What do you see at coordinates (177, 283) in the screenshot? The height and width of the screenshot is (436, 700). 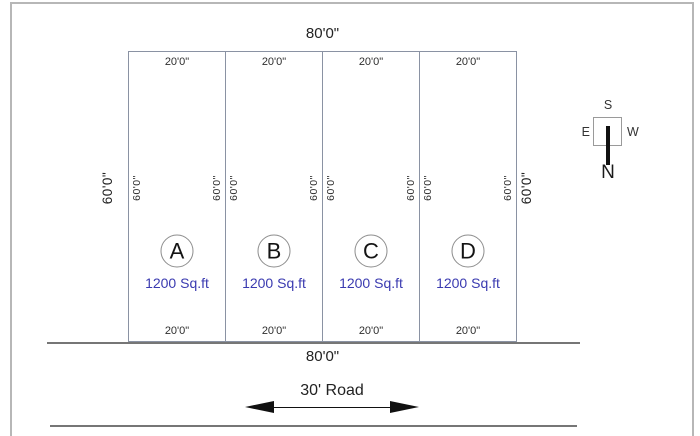 I see `plot-a-area: 1200 Sq.ft` at bounding box center [177, 283].